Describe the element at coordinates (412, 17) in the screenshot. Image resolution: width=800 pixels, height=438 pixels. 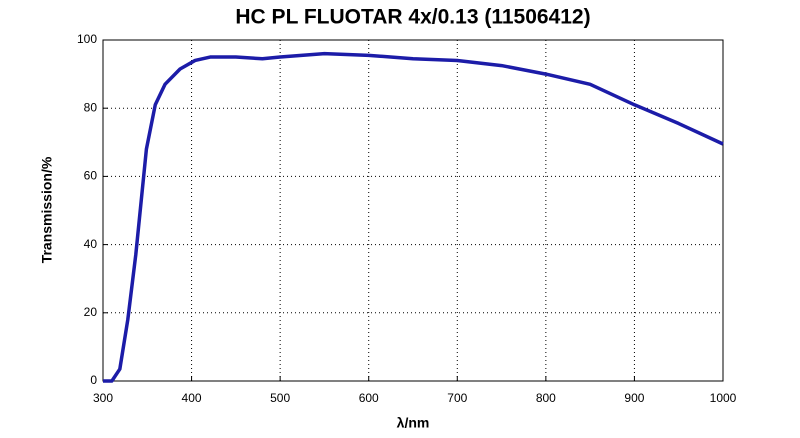
I see `chart-title: HC PL FLUOTAR 4x/0.13 (11506412)` at that location.